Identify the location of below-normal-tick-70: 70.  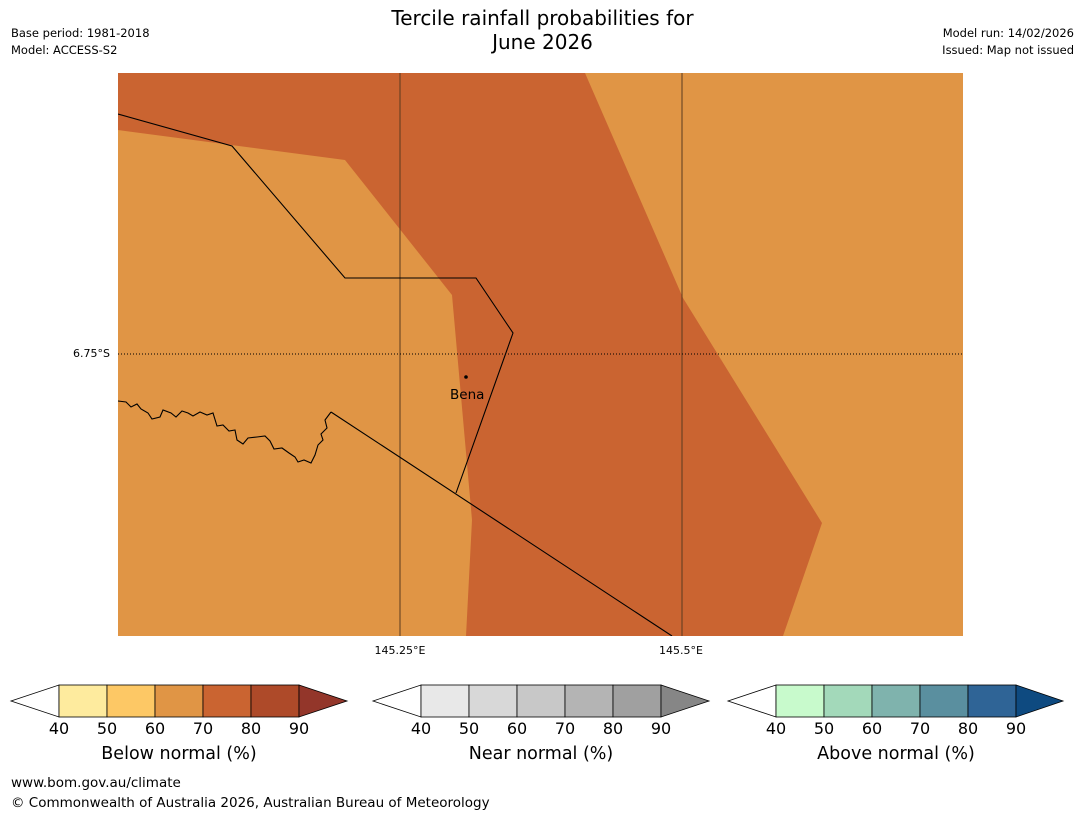
(203, 728).